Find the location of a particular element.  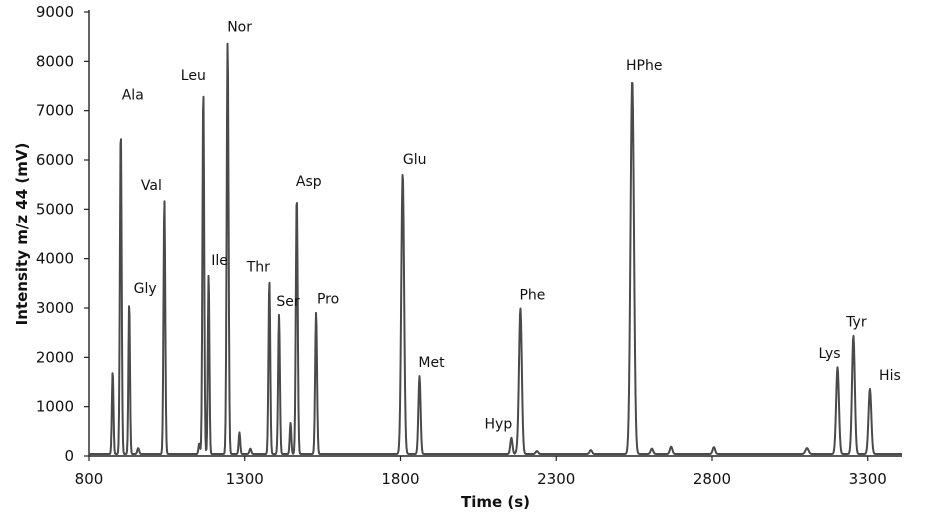

peak-label-phe: Phe is located at coordinates (532, 295).